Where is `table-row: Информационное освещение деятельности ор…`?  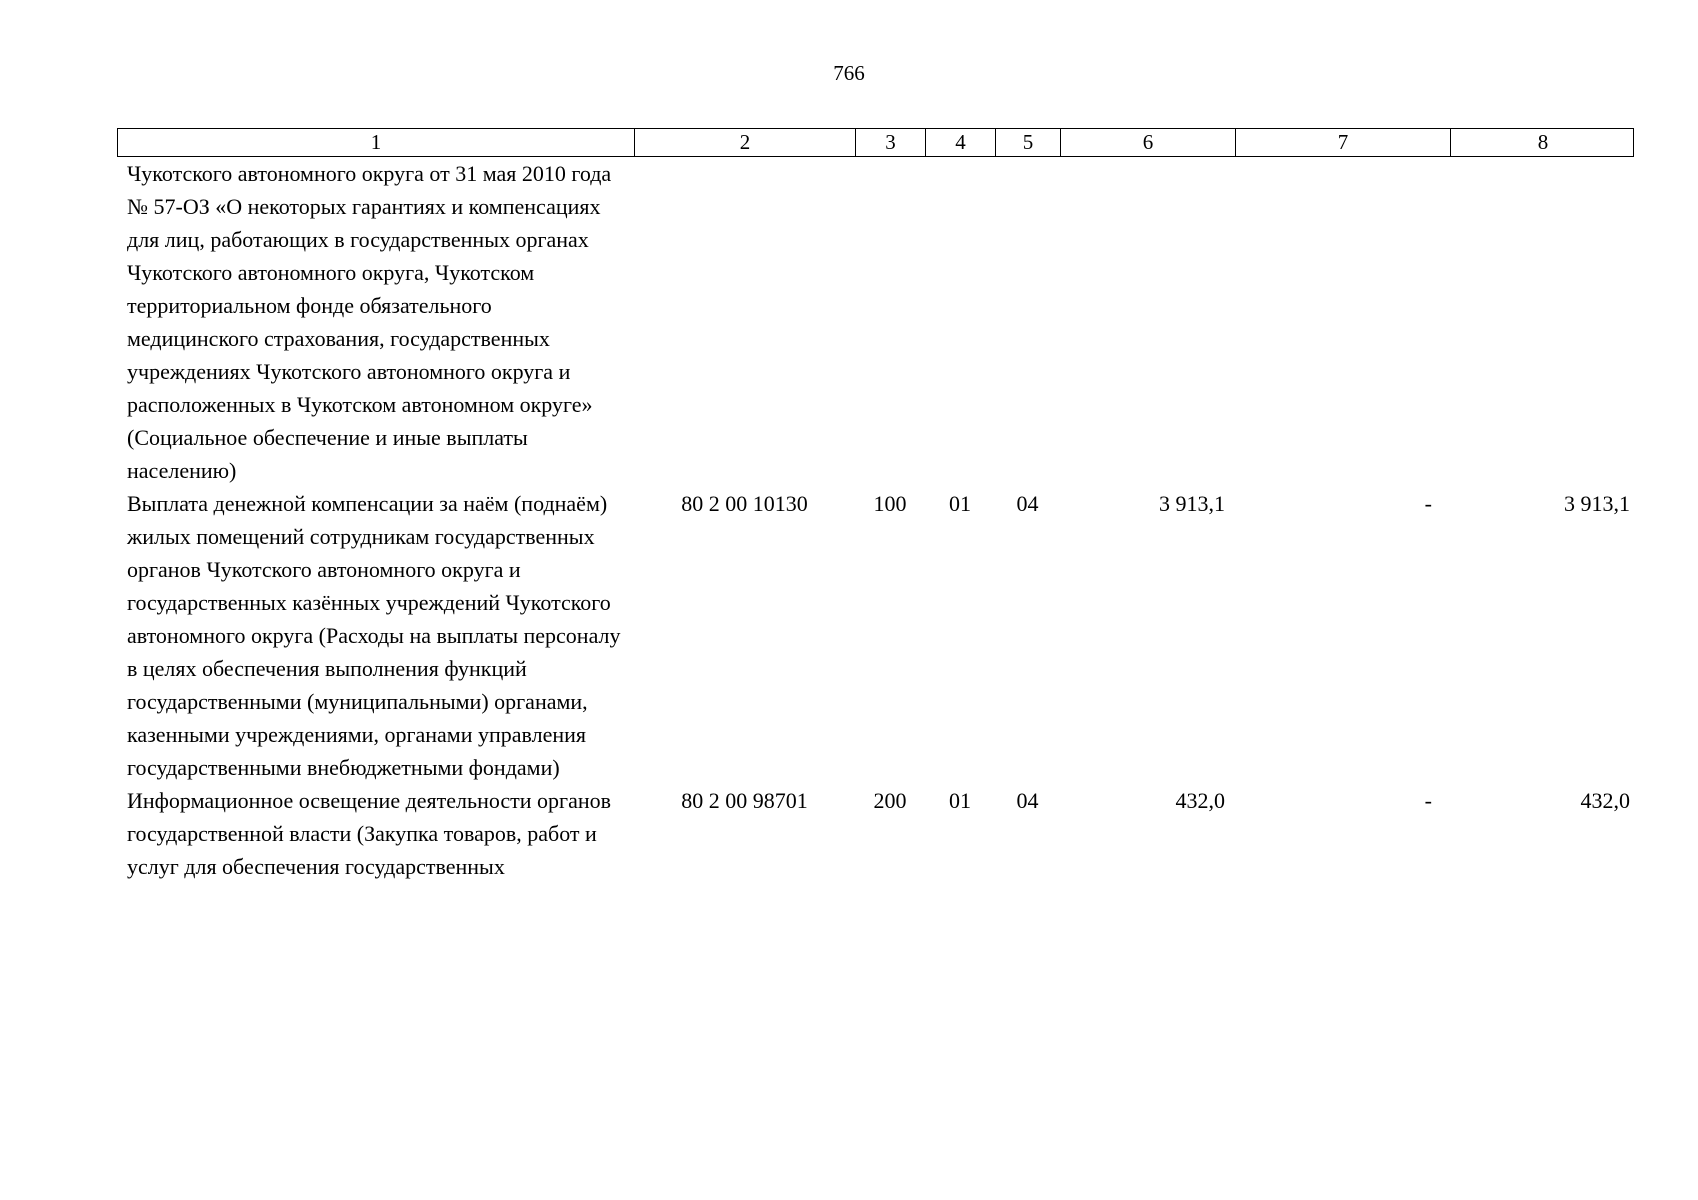 table-row: Информационное освещение деятельности ор… is located at coordinates (875, 833).